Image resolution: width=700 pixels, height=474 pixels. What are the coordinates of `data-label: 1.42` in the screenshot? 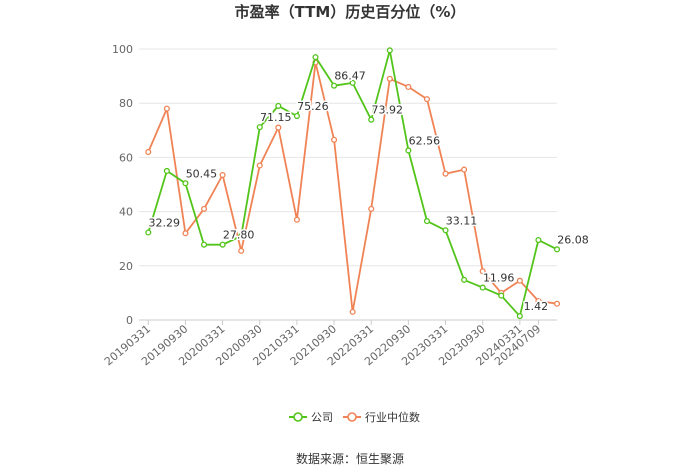 It's located at (536, 306).